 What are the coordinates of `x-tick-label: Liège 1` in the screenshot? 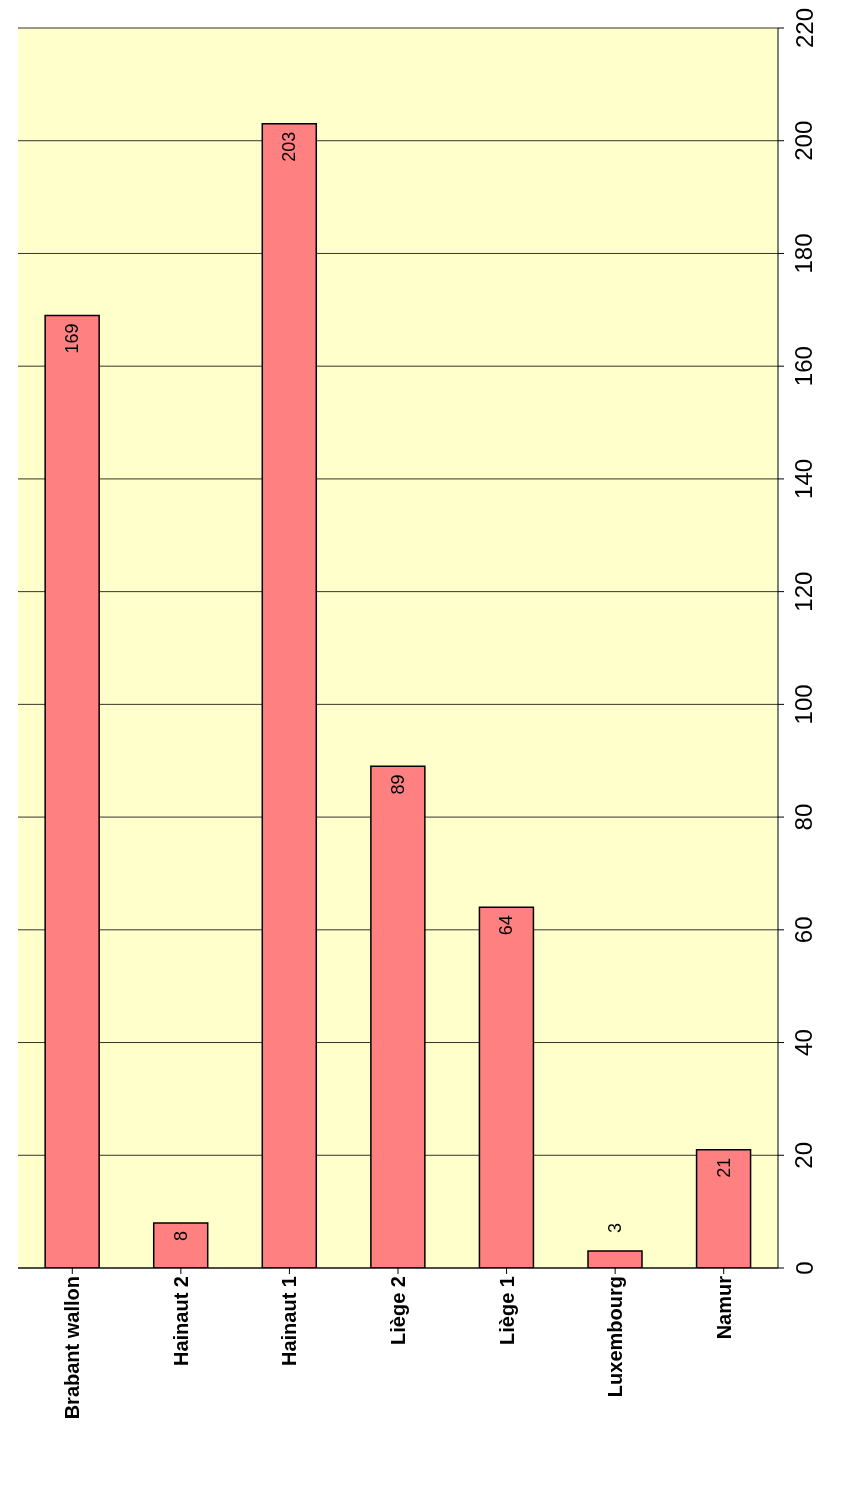 It's located at (506, 1310).